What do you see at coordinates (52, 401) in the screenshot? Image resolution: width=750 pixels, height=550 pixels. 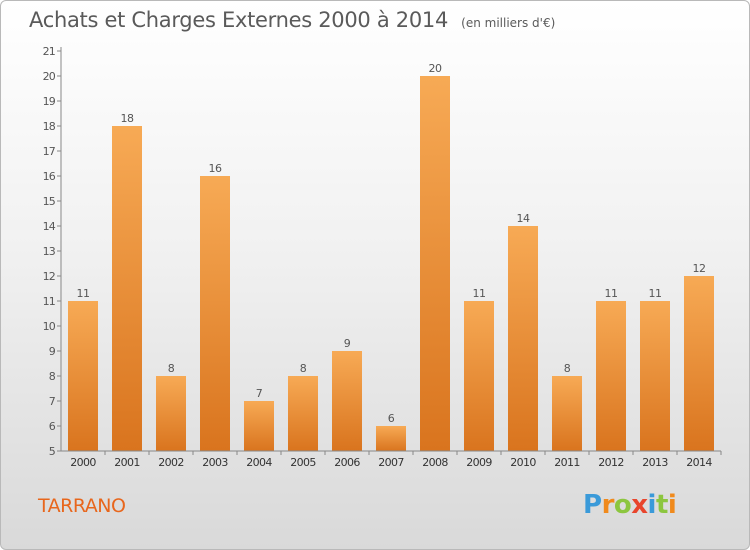 I see `y-tick-label: 7` at bounding box center [52, 401].